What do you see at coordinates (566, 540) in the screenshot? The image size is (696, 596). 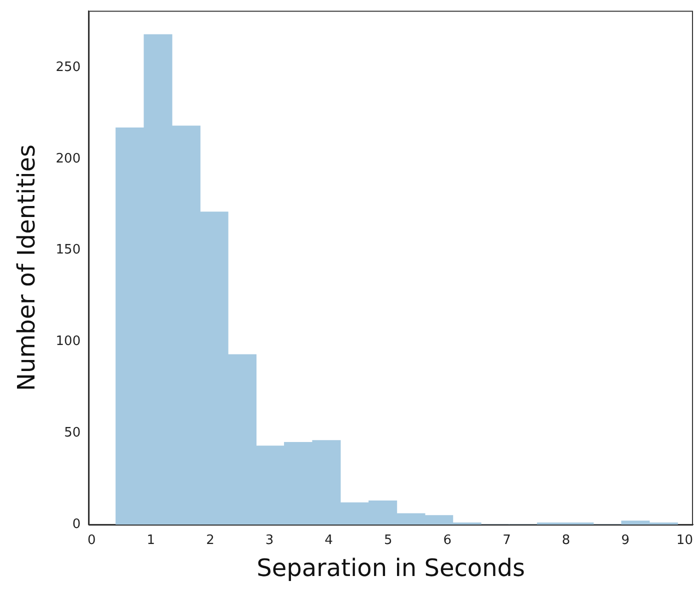 I see `x-tick-label: 8` at bounding box center [566, 540].